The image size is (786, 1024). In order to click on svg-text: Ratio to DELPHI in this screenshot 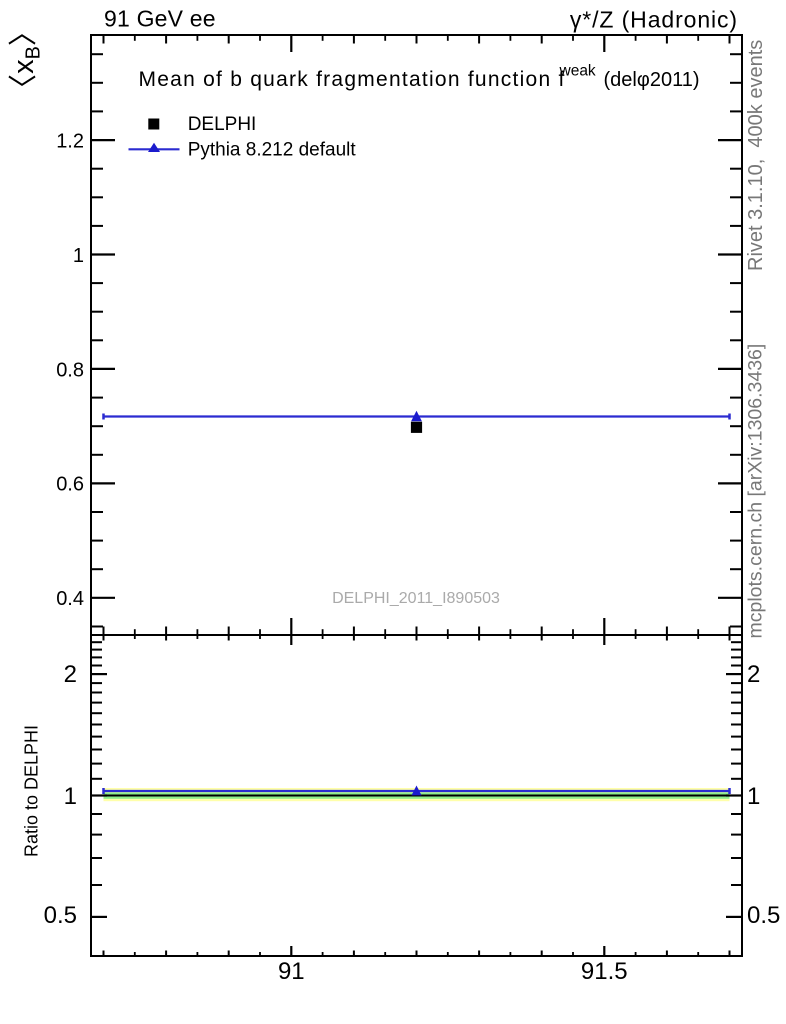, I will do `click(32, 791)`.